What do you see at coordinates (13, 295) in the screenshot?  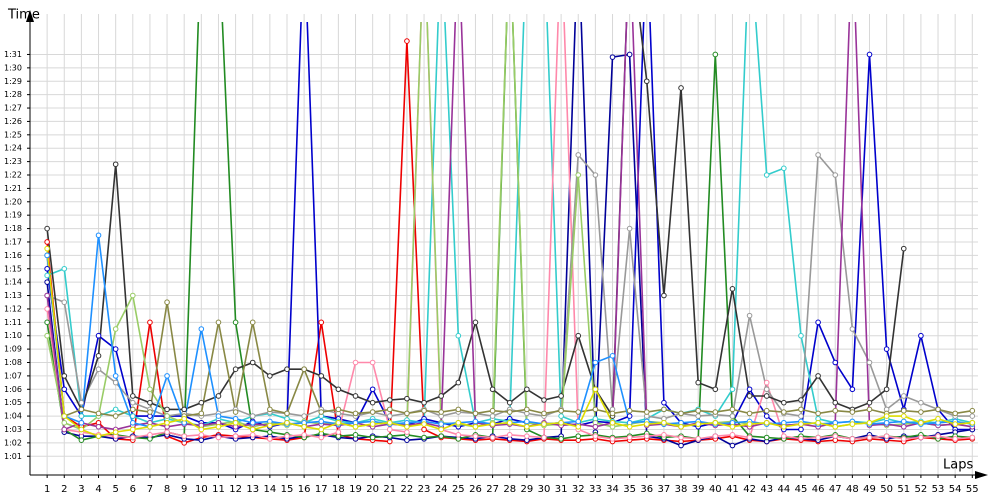 I see `y-tick-label: 1:13` at bounding box center [13, 295].